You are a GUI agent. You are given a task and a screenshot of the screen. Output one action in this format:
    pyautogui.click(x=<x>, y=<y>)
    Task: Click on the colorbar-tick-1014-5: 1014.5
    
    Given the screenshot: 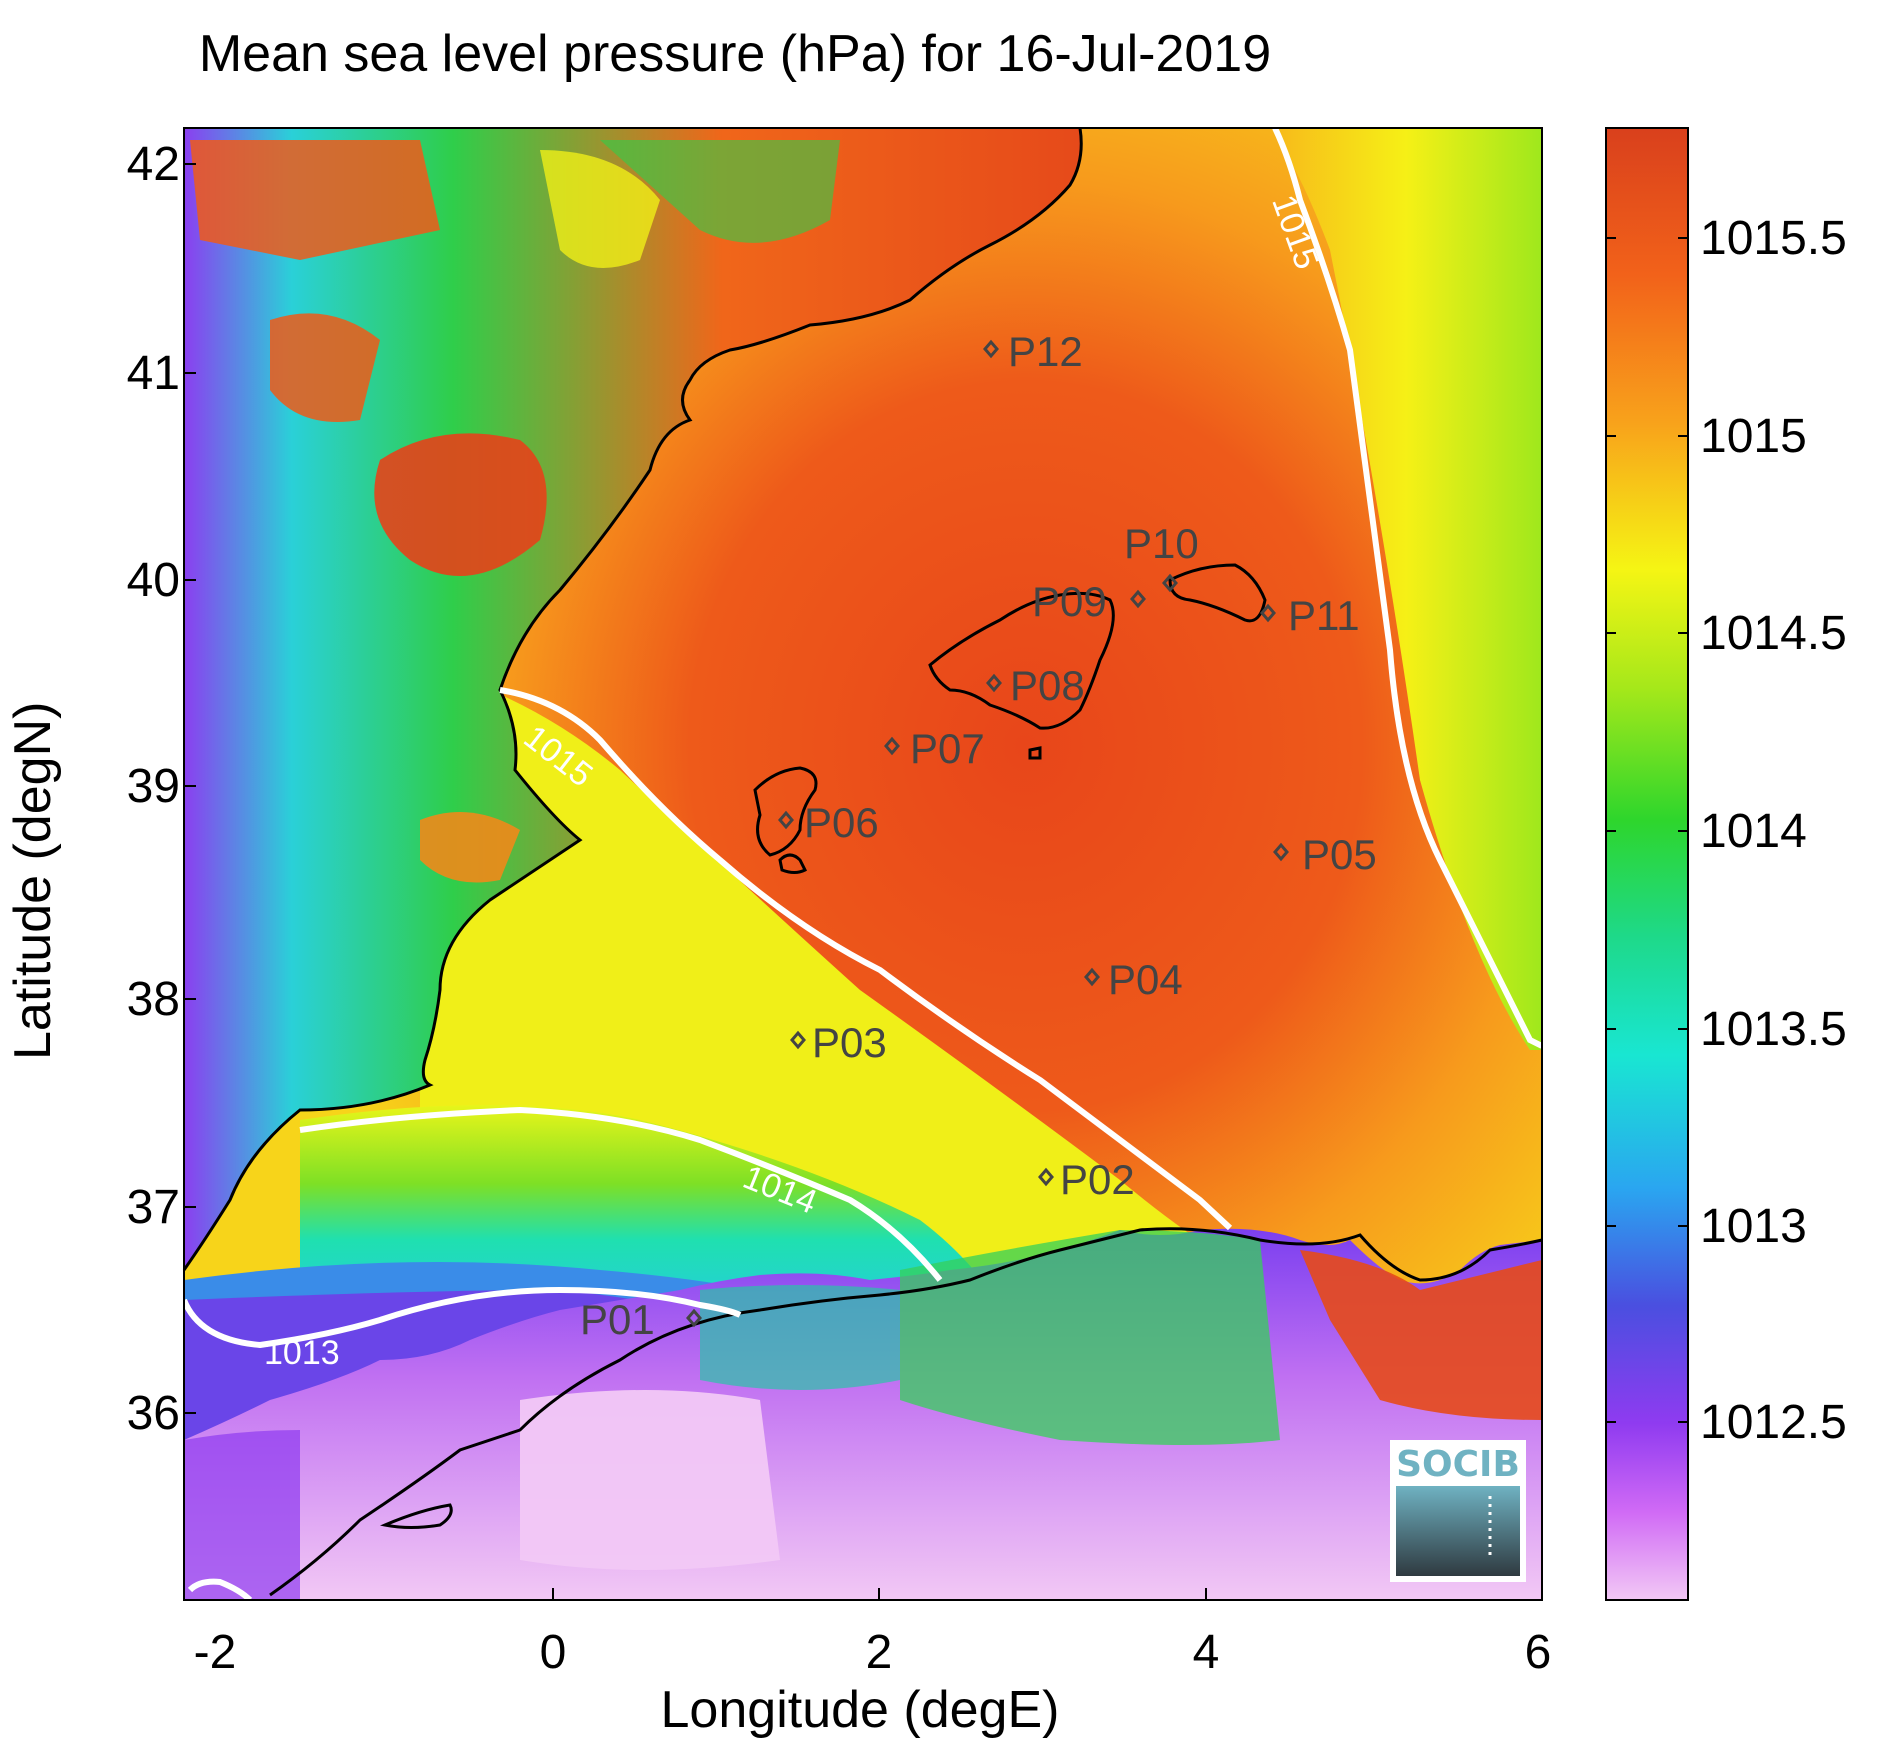 What is the action you would take?
    pyautogui.click(x=1773, y=633)
    